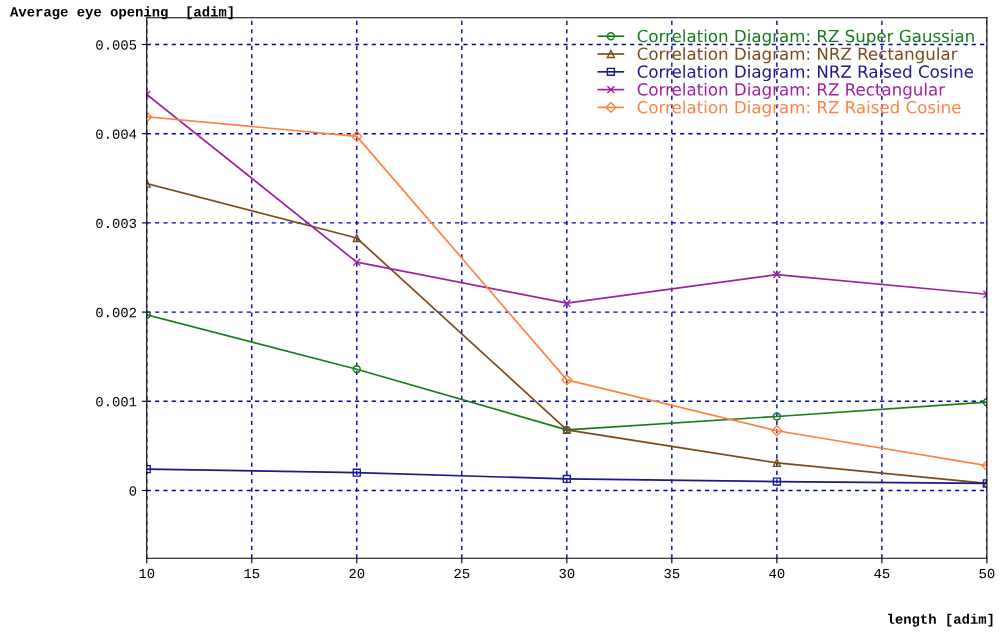  What do you see at coordinates (116, 134) in the screenshot?
I see `y-tick-label: 0.004` at bounding box center [116, 134].